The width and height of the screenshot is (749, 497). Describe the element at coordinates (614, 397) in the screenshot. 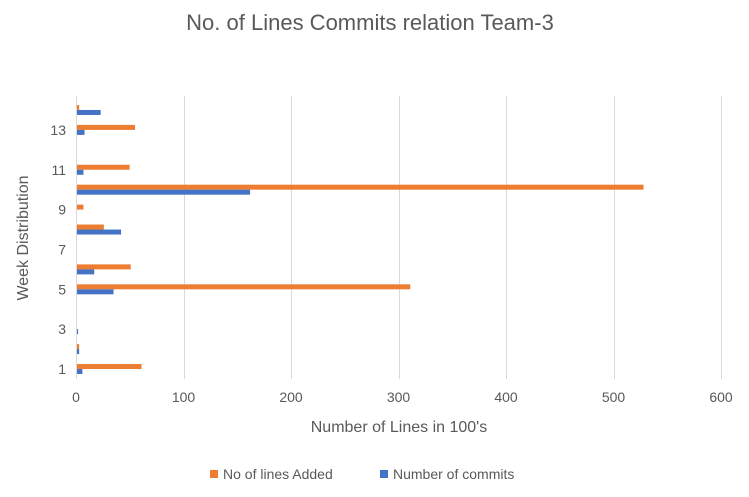

I see `x-tick-label-500: 500` at that location.